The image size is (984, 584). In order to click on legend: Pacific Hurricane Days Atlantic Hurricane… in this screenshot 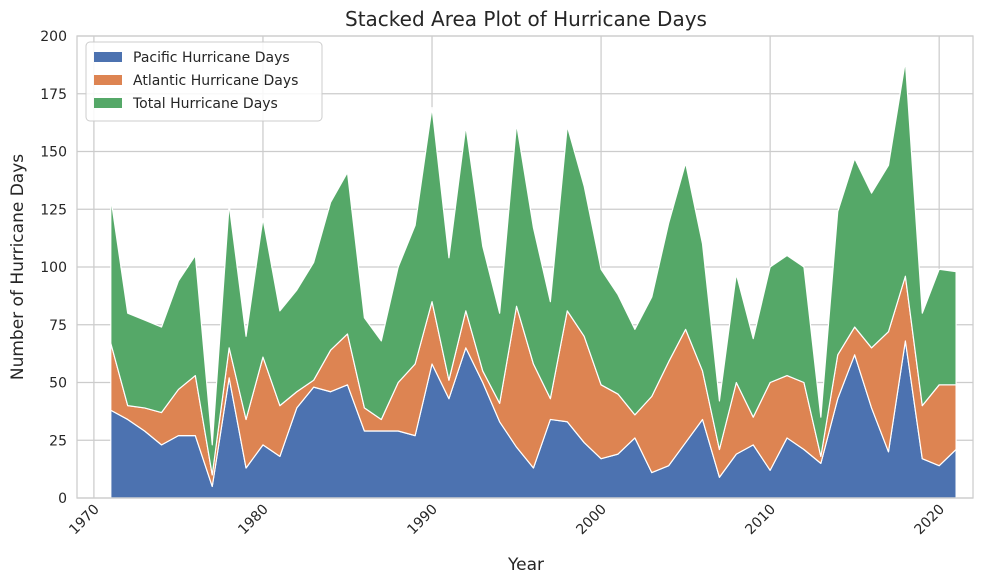, I will do `click(204, 81)`.